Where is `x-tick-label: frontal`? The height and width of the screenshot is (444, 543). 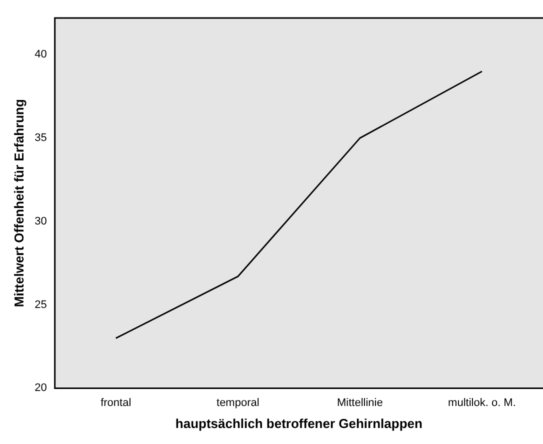
x-tick-label: frontal is located at coordinates (116, 402).